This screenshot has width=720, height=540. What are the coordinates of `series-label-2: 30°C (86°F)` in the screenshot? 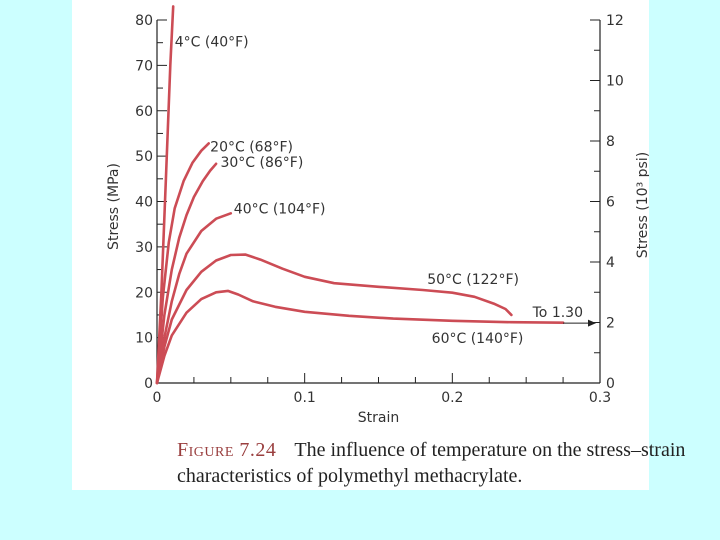 It's located at (261, 163).